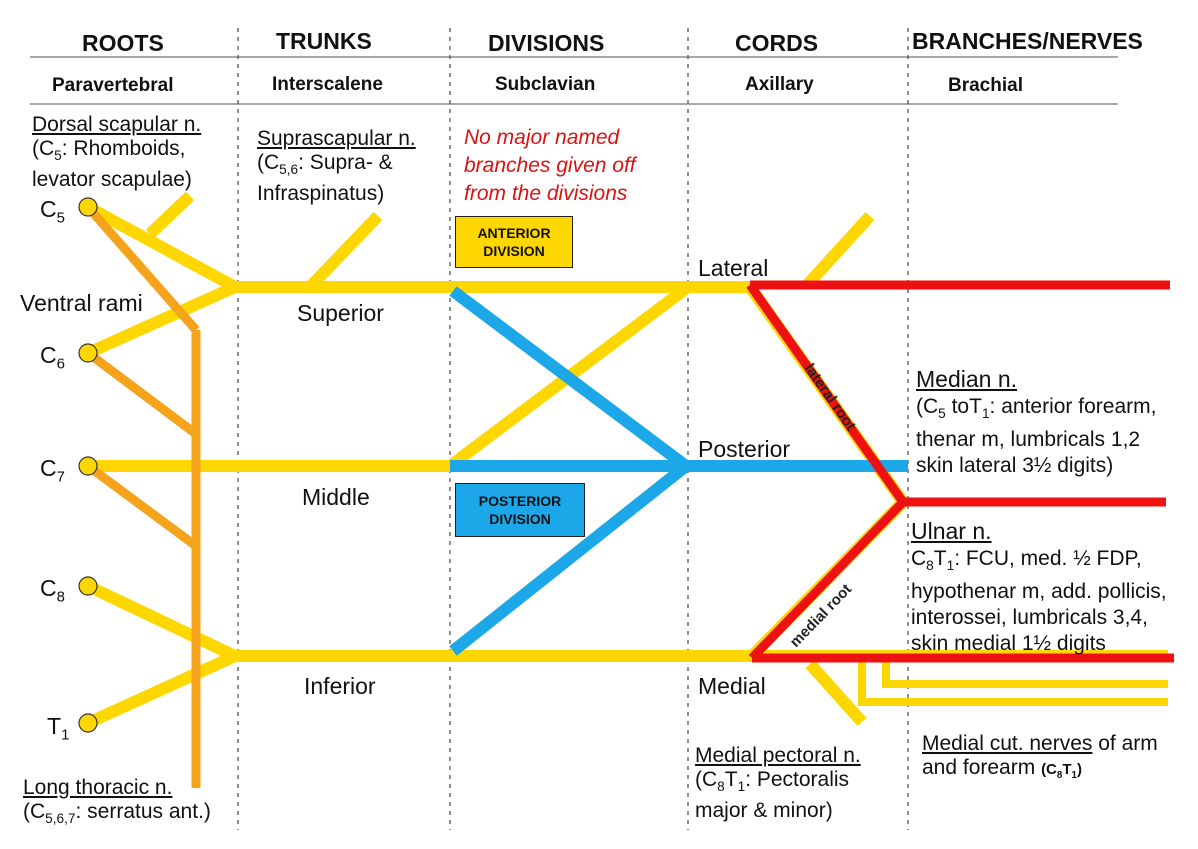 The width and height of the screenshot is (1198, 849). Describe the element at coordinates (324, 41) in the screenshot. I see `header-trunks: TRUNKS` at that location.